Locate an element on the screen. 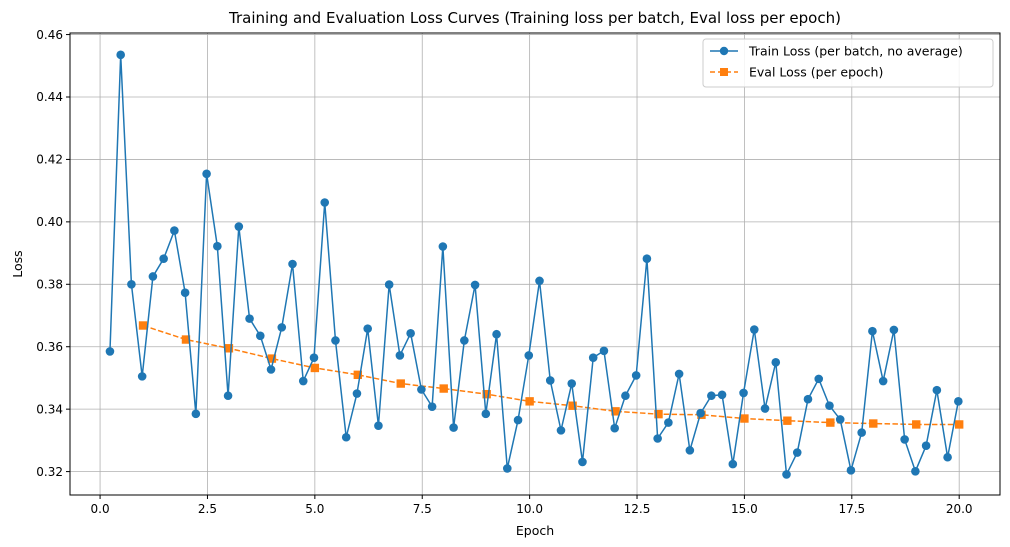  y-tick-label: 0.38 is located at coordinates (49, 284).